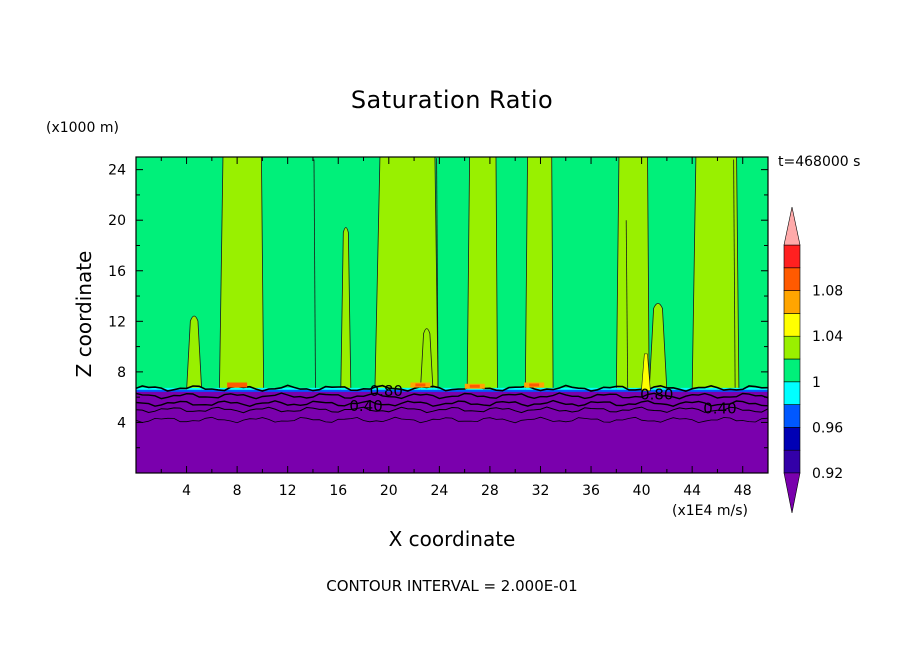 This screenshot has width=904, height=654. I want to click on colorbar-tick-label: 0.92, so click(827, 474).